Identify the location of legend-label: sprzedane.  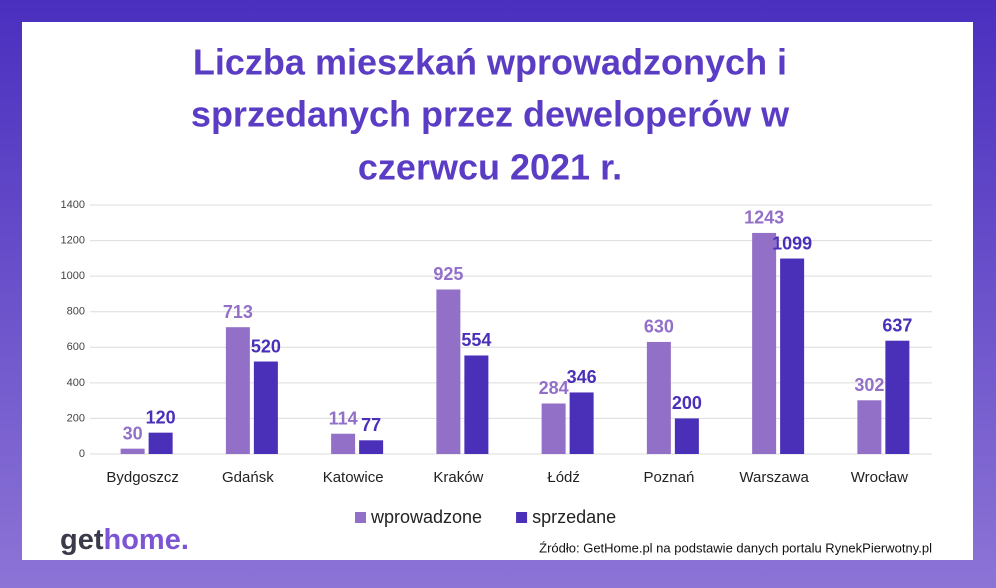
(574, 517).